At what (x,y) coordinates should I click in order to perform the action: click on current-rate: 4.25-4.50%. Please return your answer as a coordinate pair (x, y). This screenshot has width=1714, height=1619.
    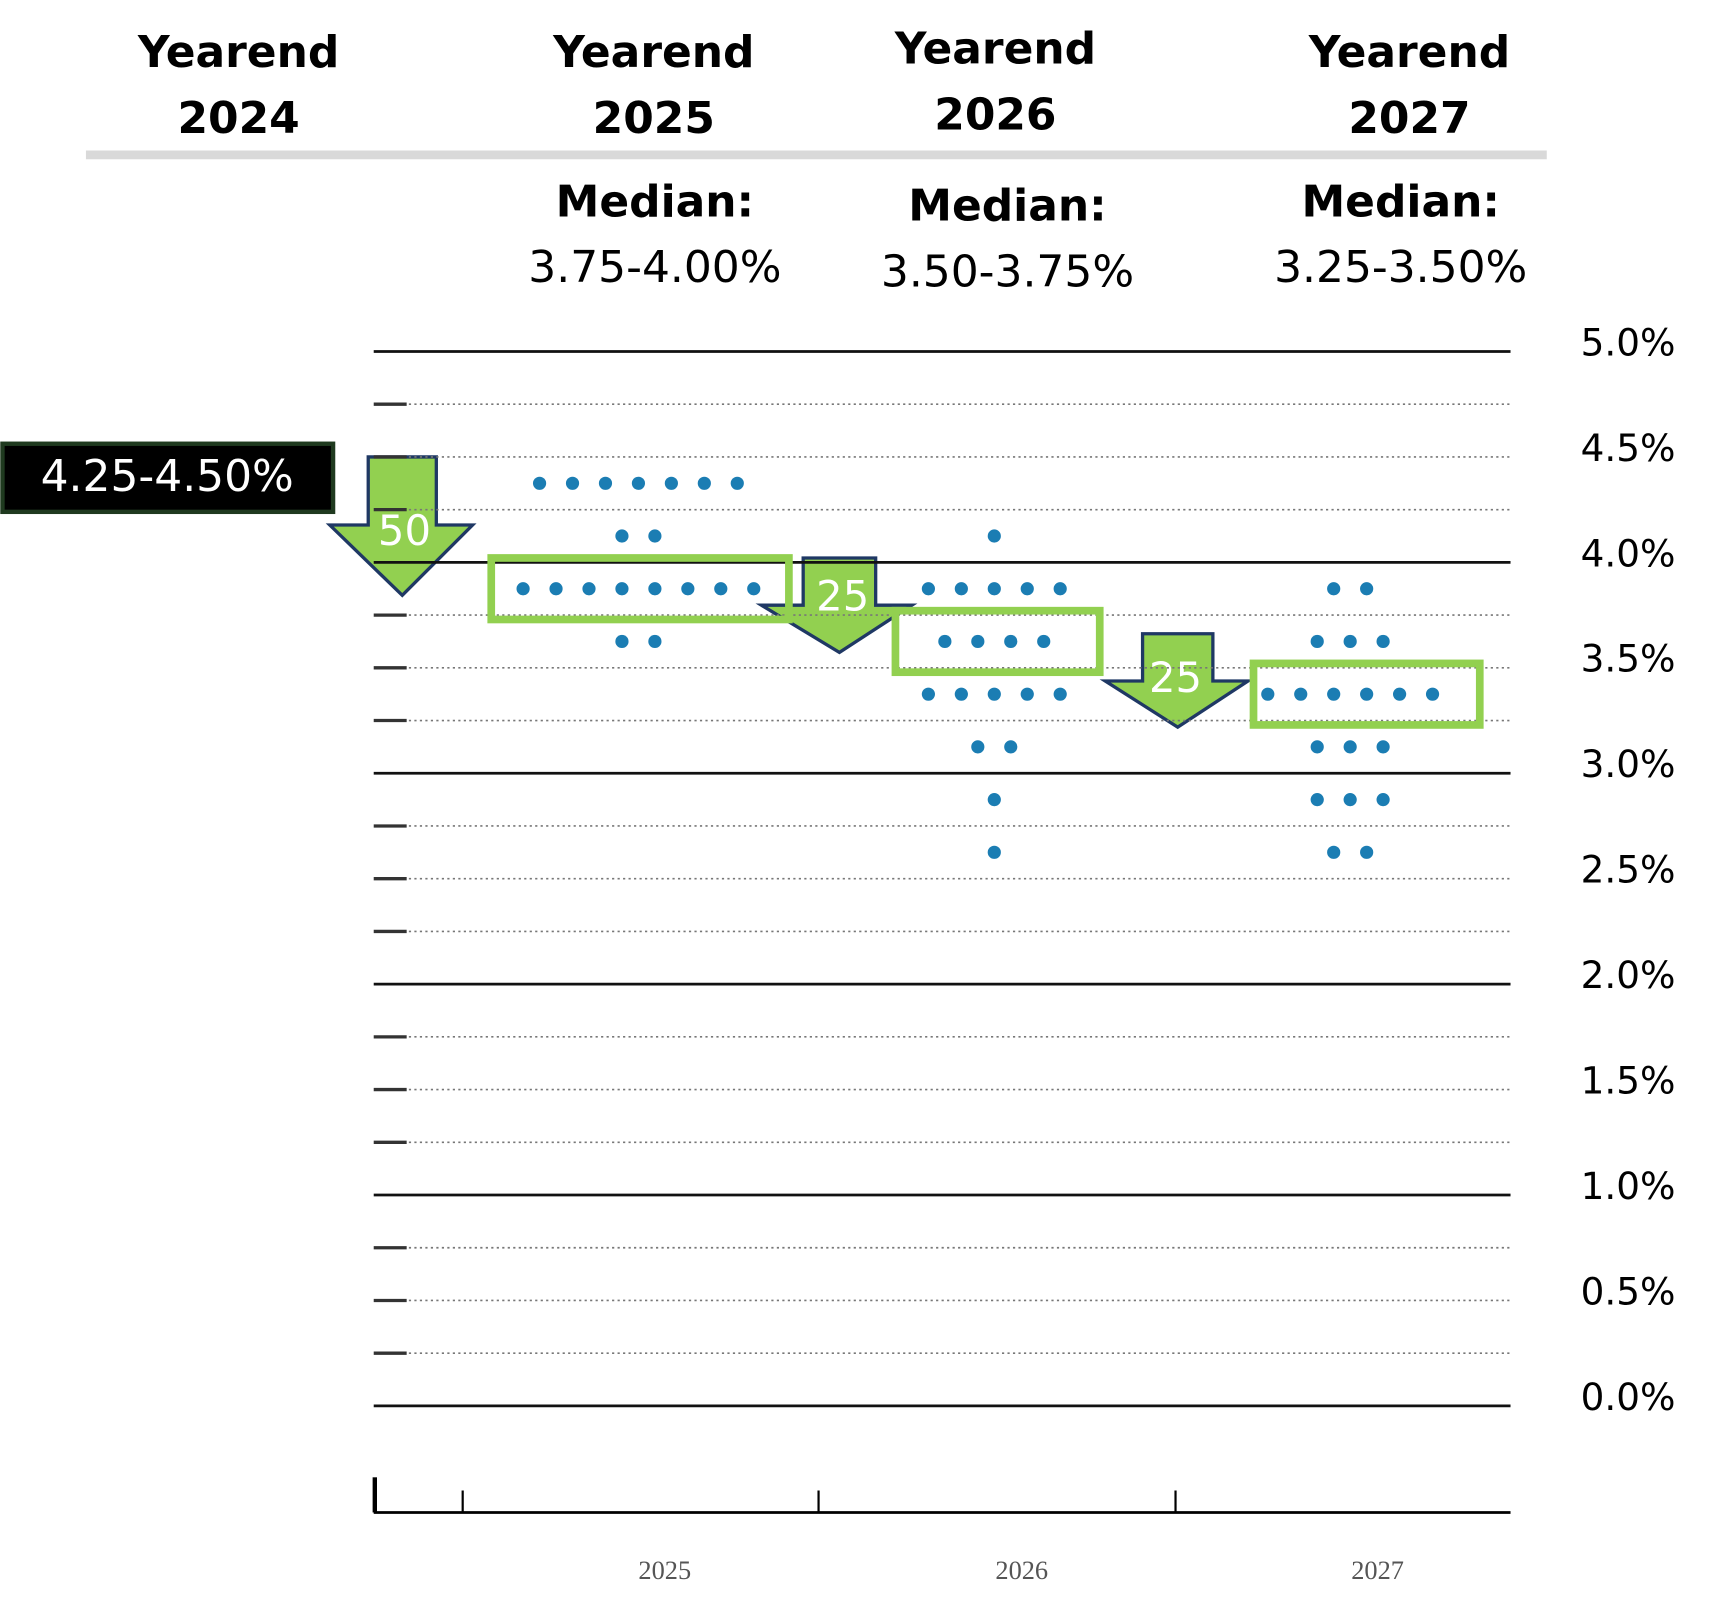
    Looking at the image, I should click on (167, 476).